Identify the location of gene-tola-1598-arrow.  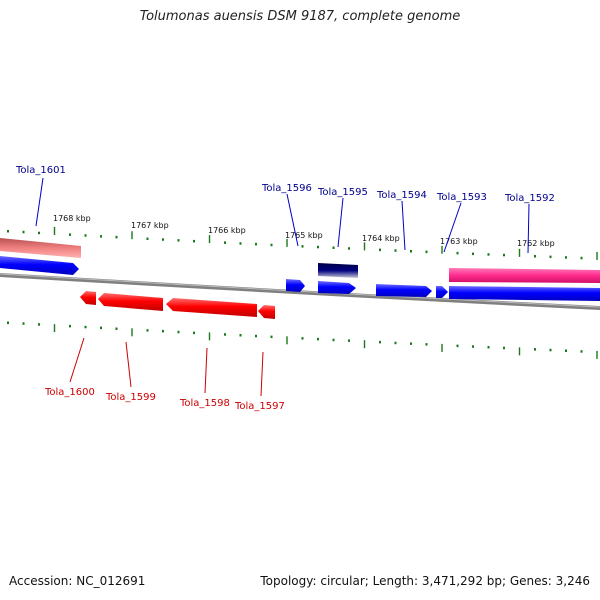
(211, 307).